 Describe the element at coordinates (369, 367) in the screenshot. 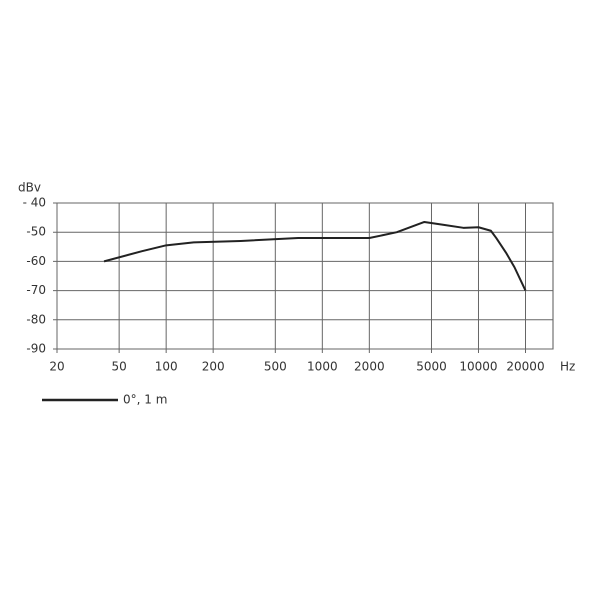

I see `x-tick-label: 2000` at that location.